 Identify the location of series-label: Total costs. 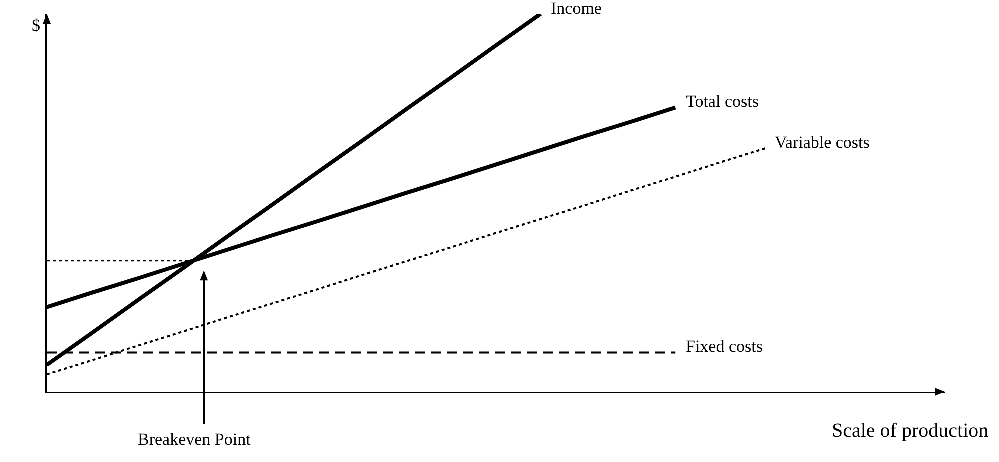
(722, 101).